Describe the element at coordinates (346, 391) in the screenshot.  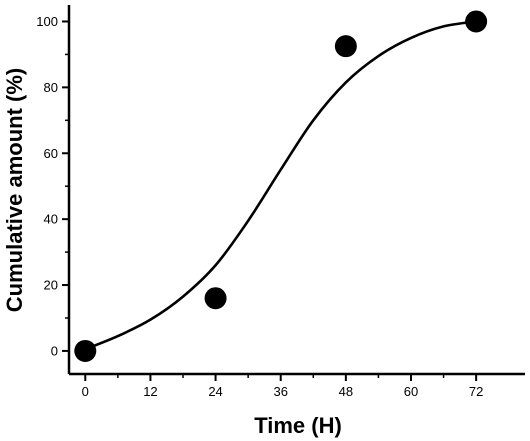
I see `x-tick-label: 48` at that location.